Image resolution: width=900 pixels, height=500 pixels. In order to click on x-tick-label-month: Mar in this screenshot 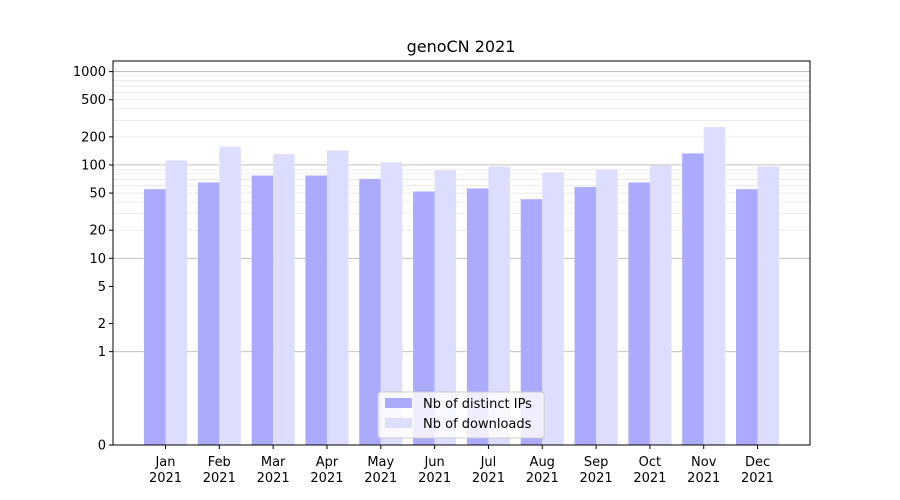, I will do `click(273, 462)`.